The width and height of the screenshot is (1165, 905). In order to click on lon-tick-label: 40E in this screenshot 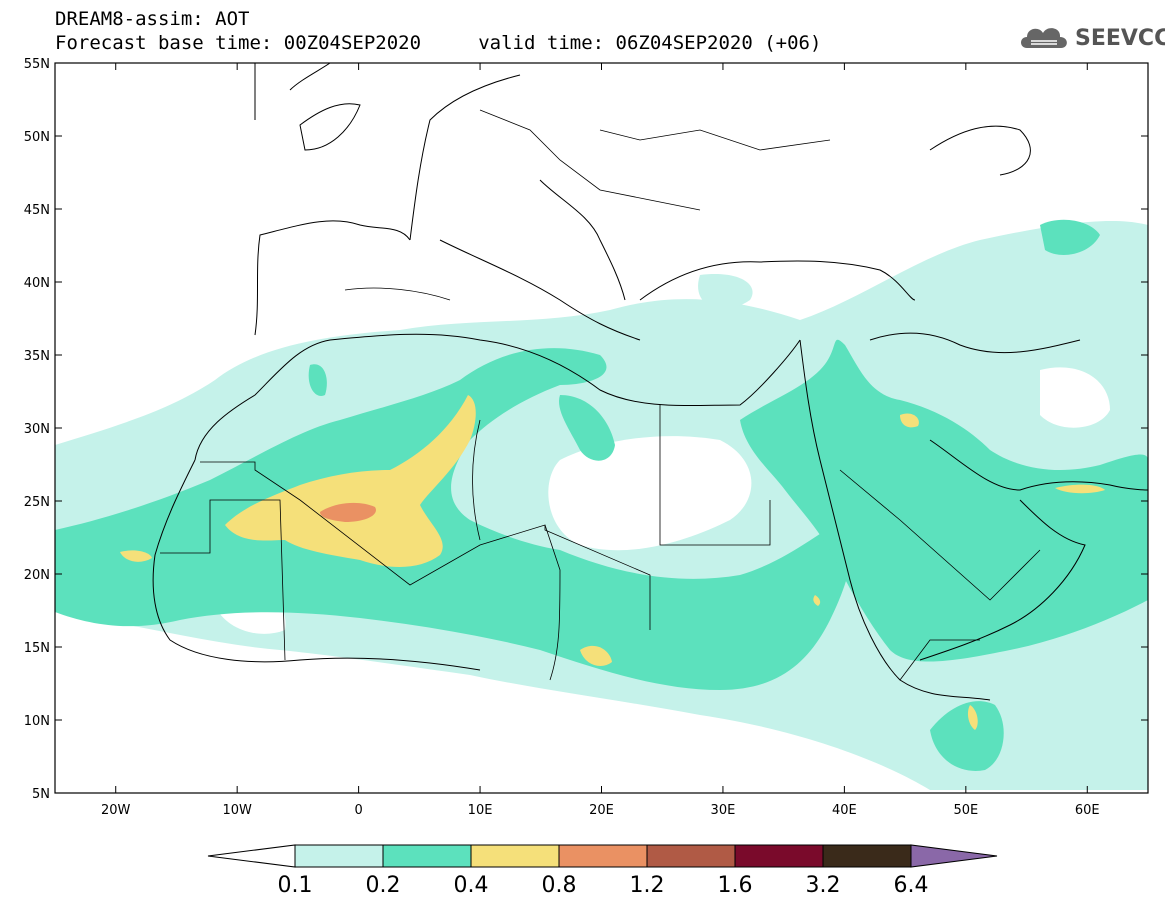, I will do `click(844, 810)`.